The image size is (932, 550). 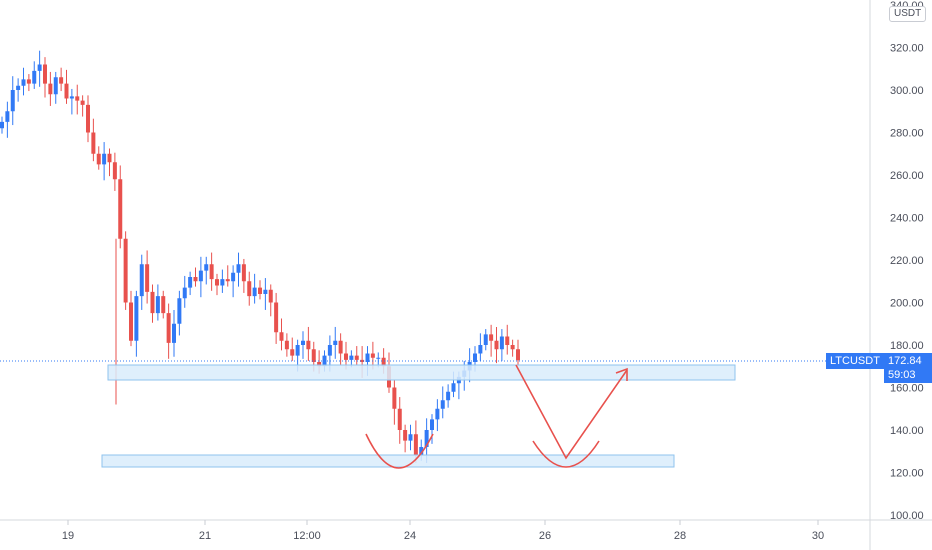 I want to click on price-tick-label: 240.00, so click(x=907, y=219).